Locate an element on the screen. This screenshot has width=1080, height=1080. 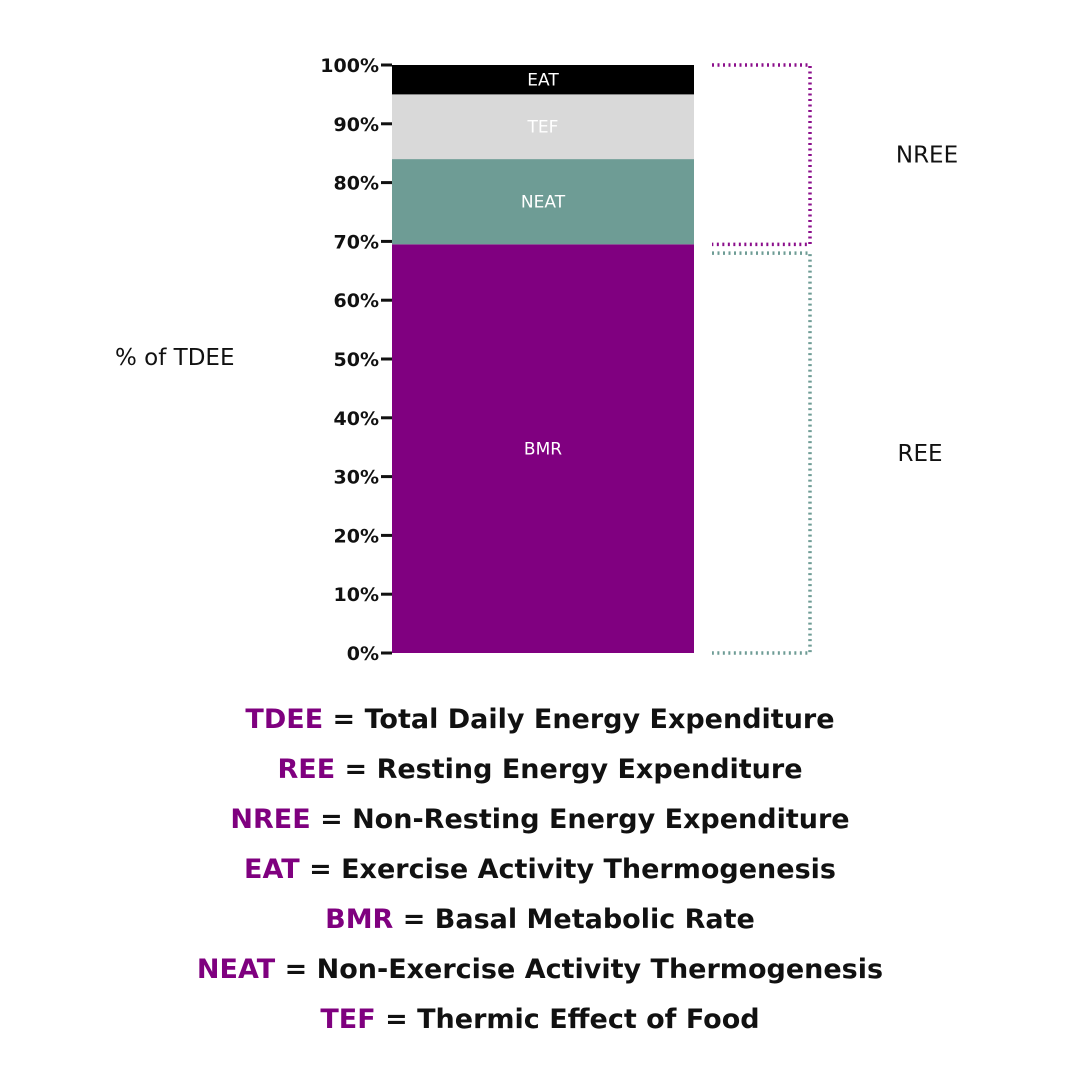
legend-abbr: TEF is located at coordinates (348, 1019).